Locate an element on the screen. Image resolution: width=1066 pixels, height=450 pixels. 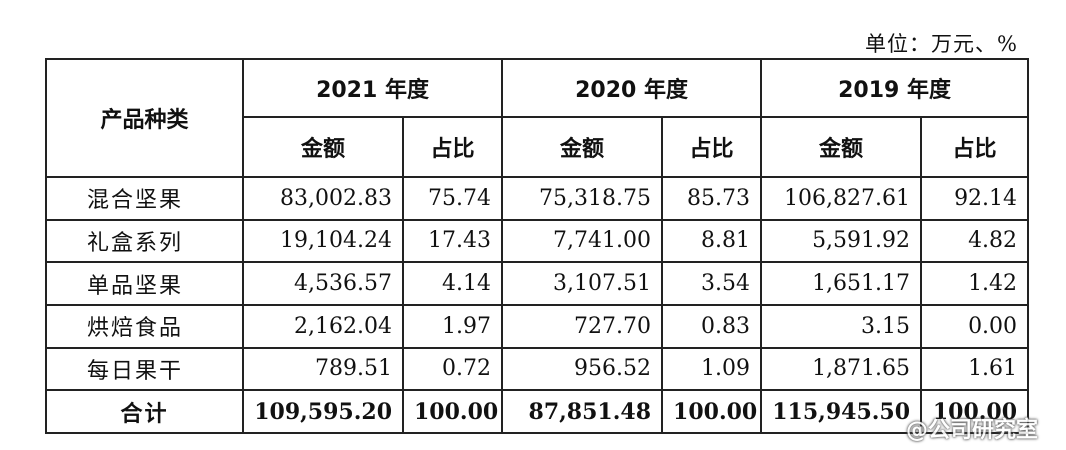
row-label: 单品坚果 is located at coordinates (144, 283).